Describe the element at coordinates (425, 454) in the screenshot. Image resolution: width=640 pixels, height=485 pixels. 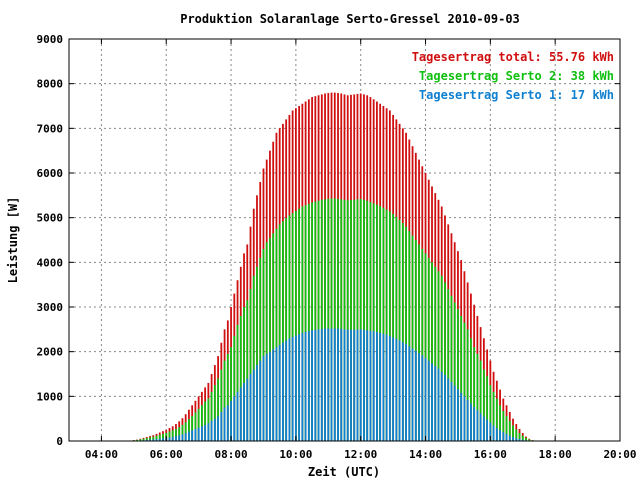
I see `x-tick-label: 14:00` at that location.